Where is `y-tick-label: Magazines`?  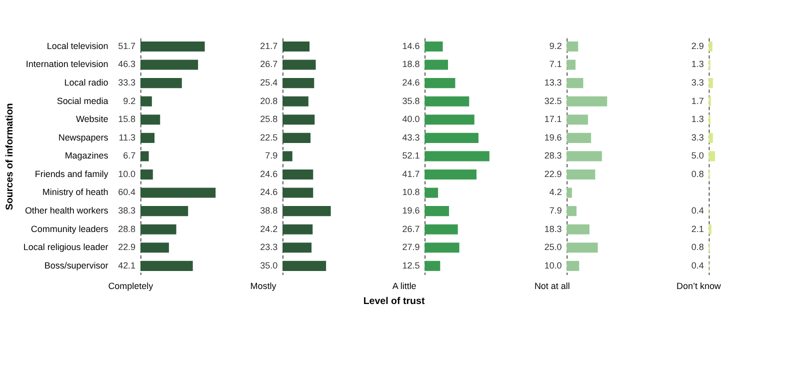
y-tick-label: Magazines is located at coordinates (86, 155).